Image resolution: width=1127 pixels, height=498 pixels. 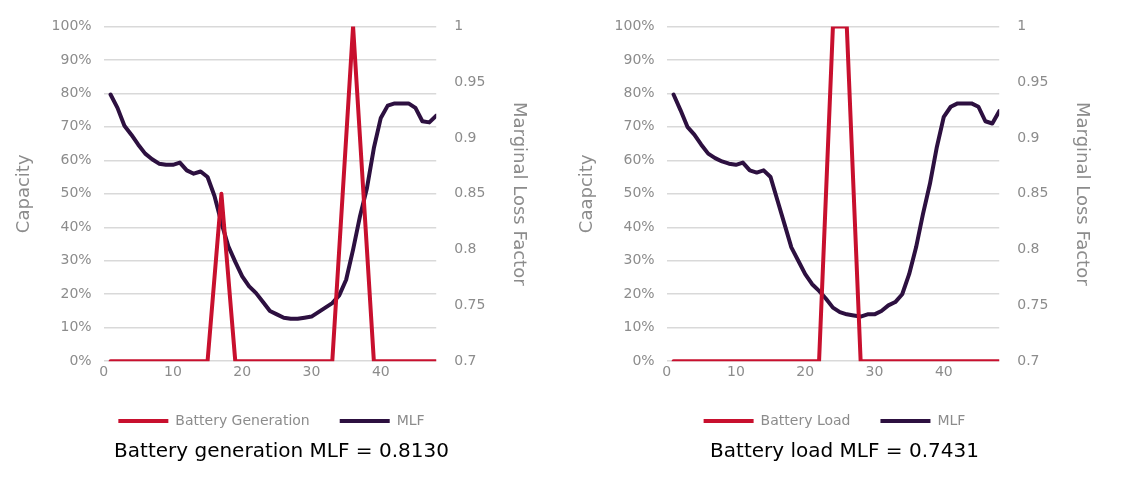 I want to click on y-axis-title: Capacity, so click(x=23, y=194).